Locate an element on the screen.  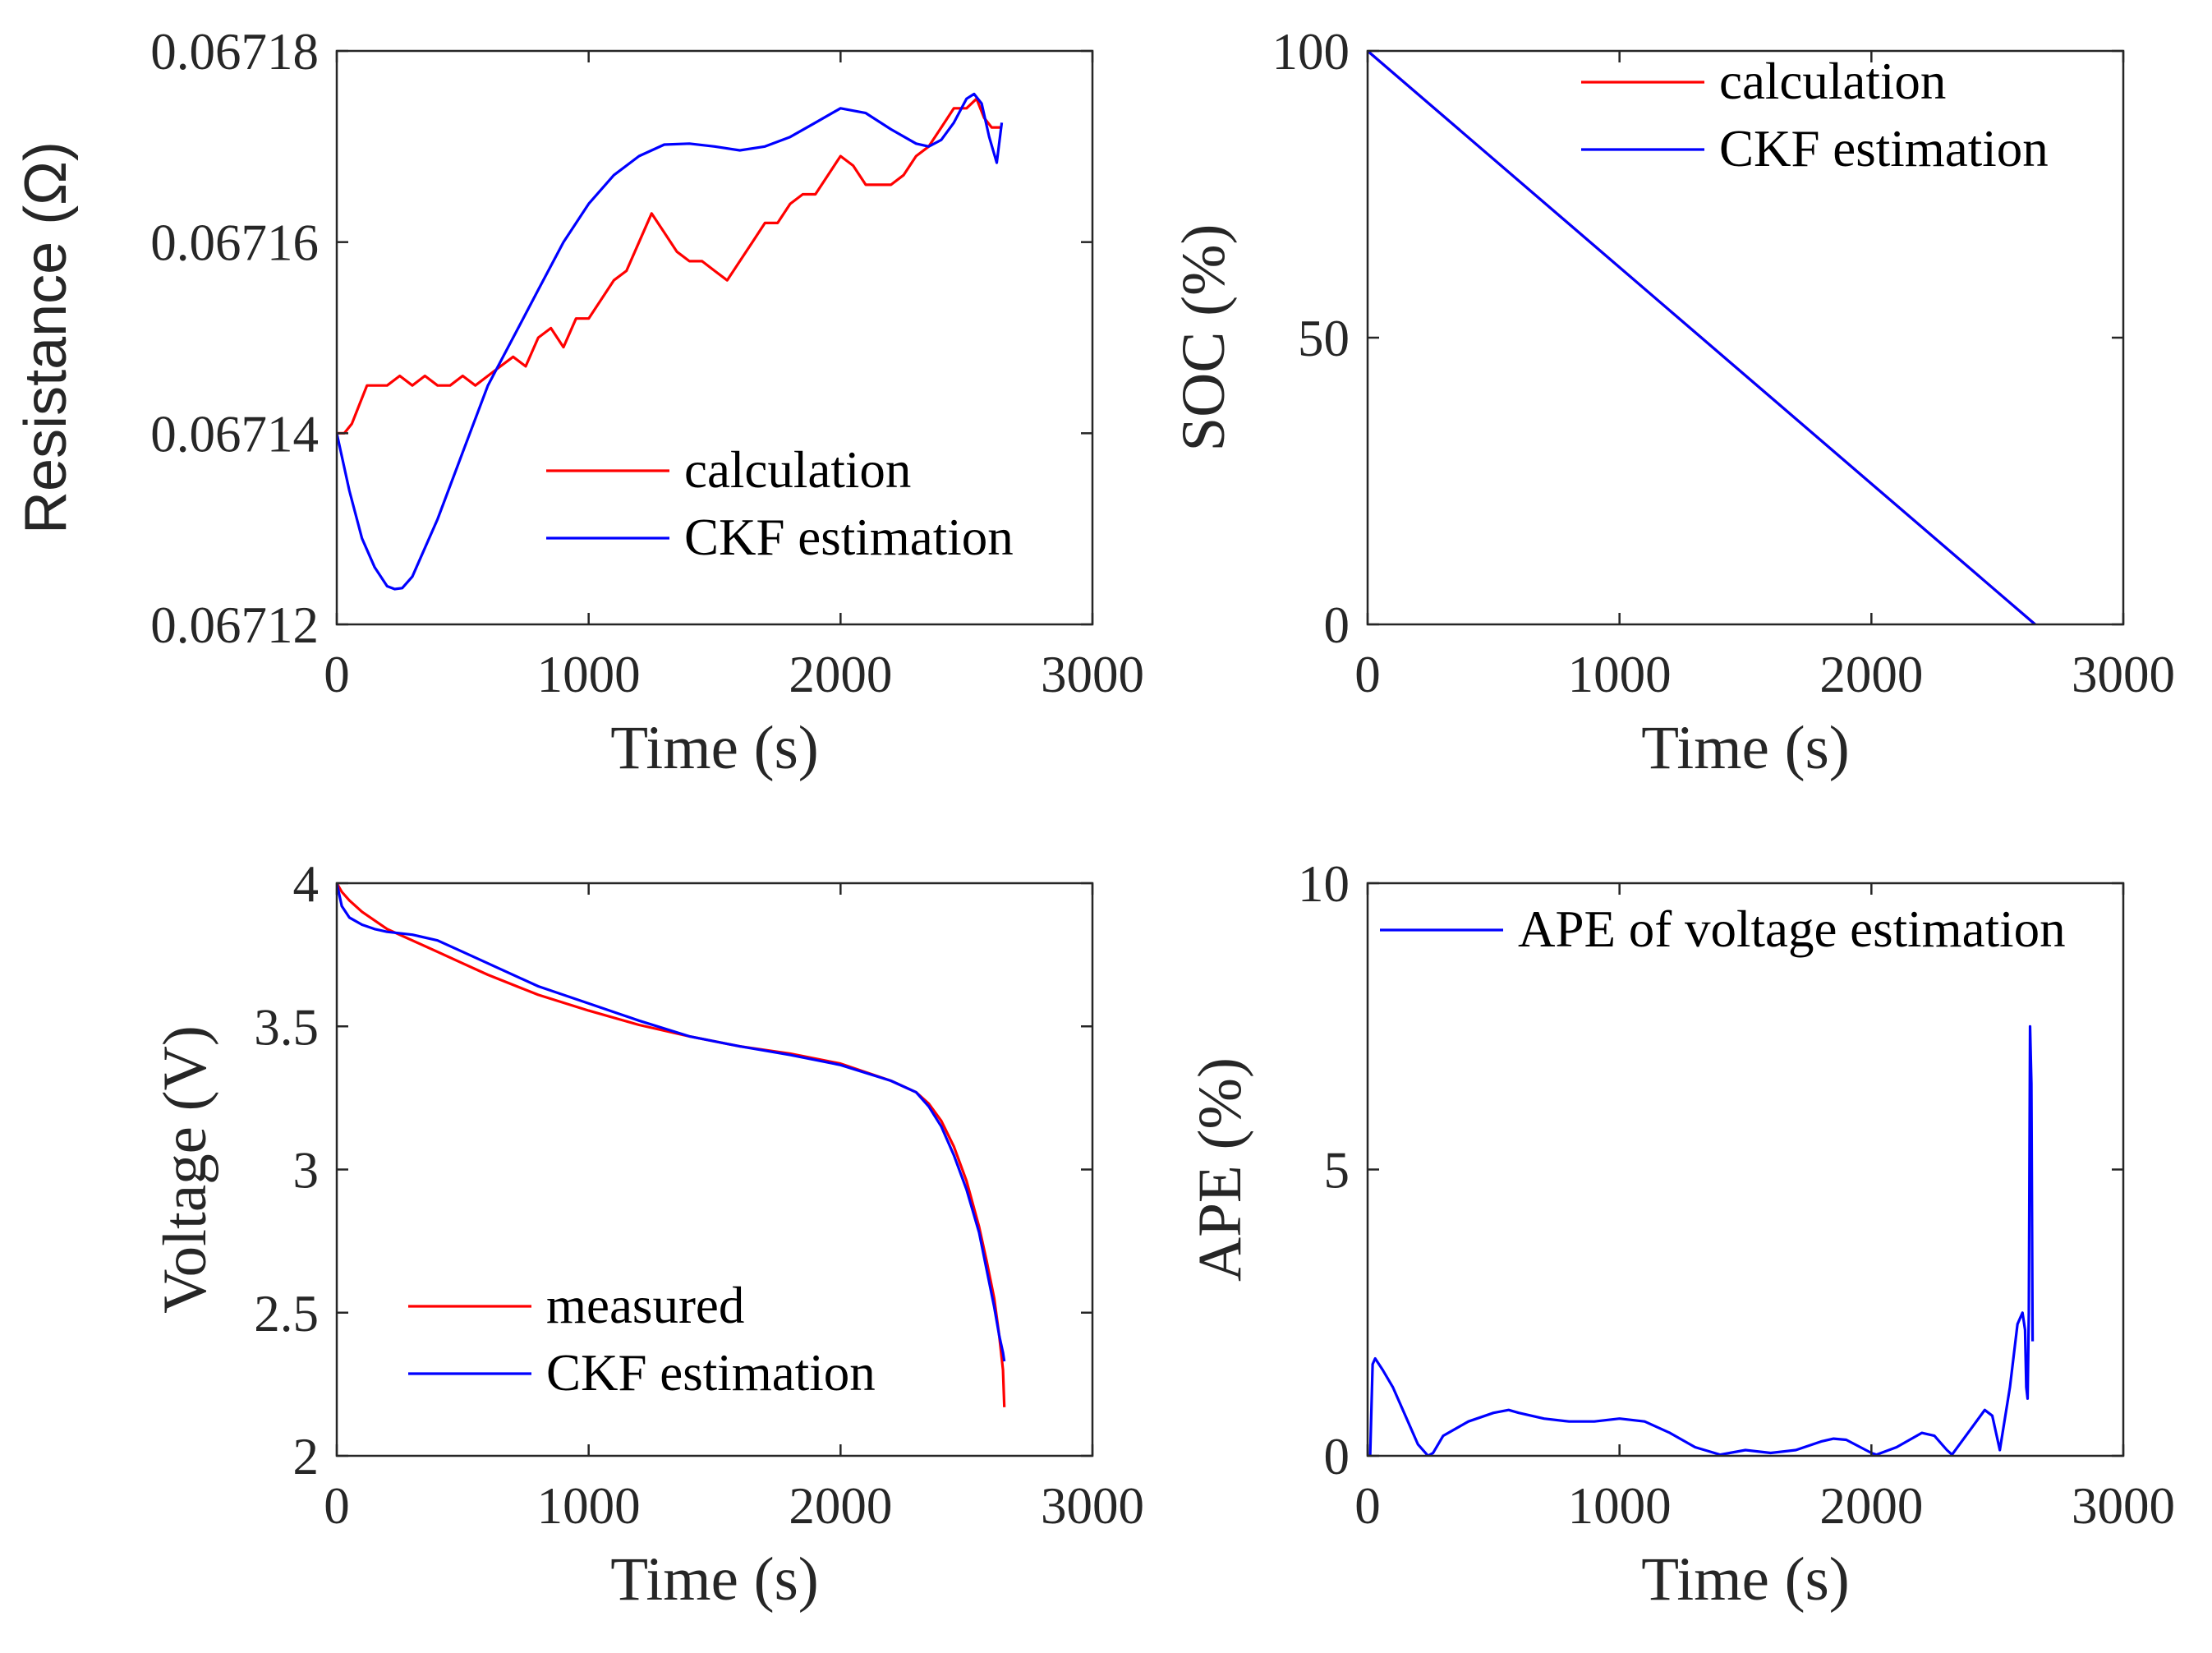
y-tick-label: 0.06716 is located at coordinates (234, 243).